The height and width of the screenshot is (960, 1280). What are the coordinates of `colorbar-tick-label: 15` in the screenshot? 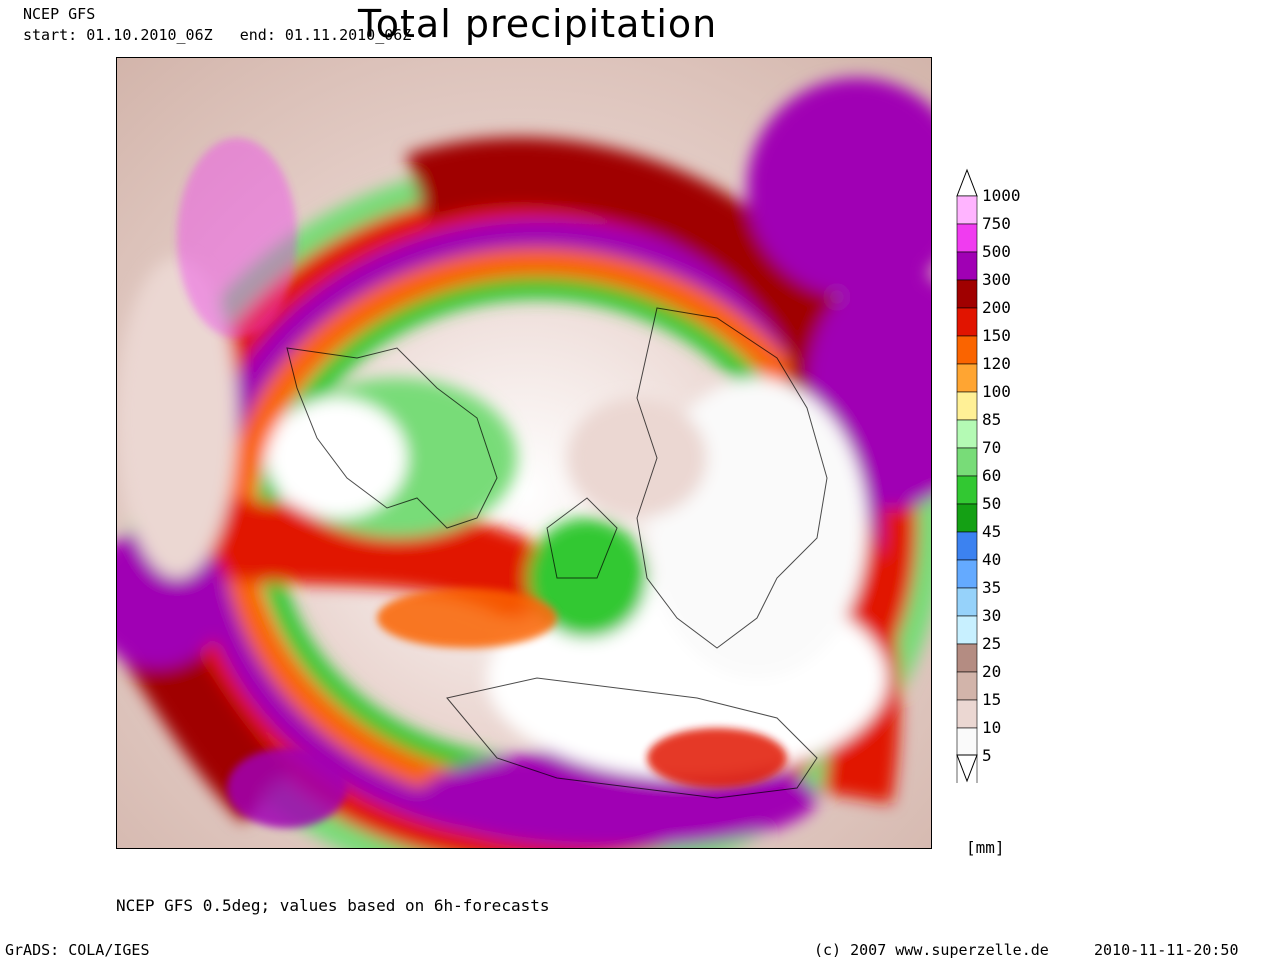 It's located at (992, 699).